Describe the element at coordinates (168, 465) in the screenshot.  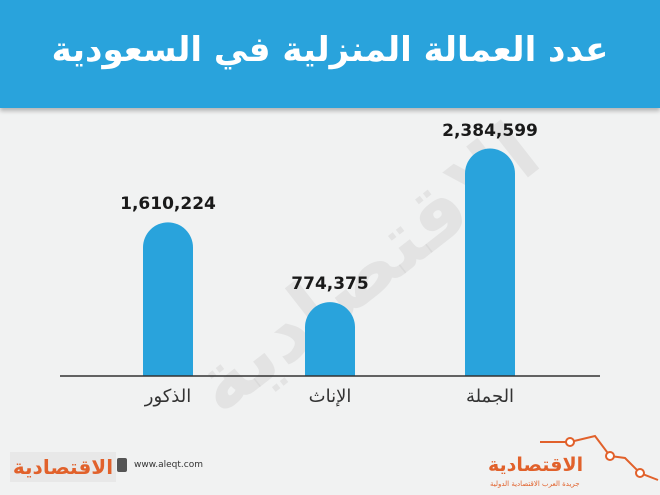
I see `website-url: www.aleqt.com` at that location.